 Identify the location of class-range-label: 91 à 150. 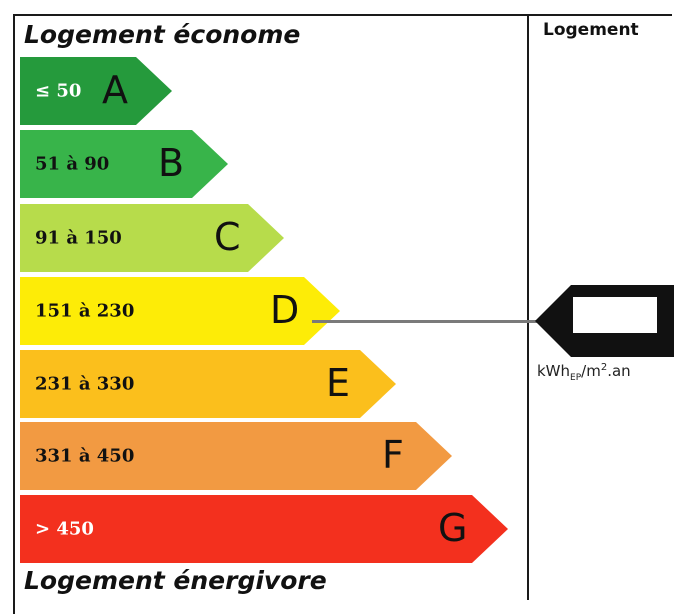
(78, 238).